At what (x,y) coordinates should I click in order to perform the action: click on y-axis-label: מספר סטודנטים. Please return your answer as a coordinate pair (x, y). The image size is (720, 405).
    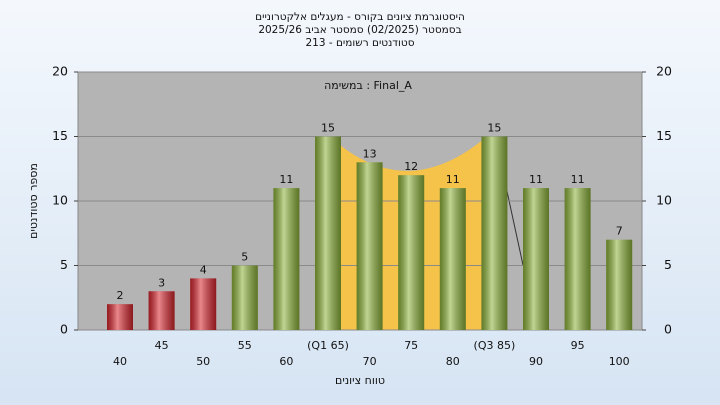
    Looking at the image, I should click on (33, 201).